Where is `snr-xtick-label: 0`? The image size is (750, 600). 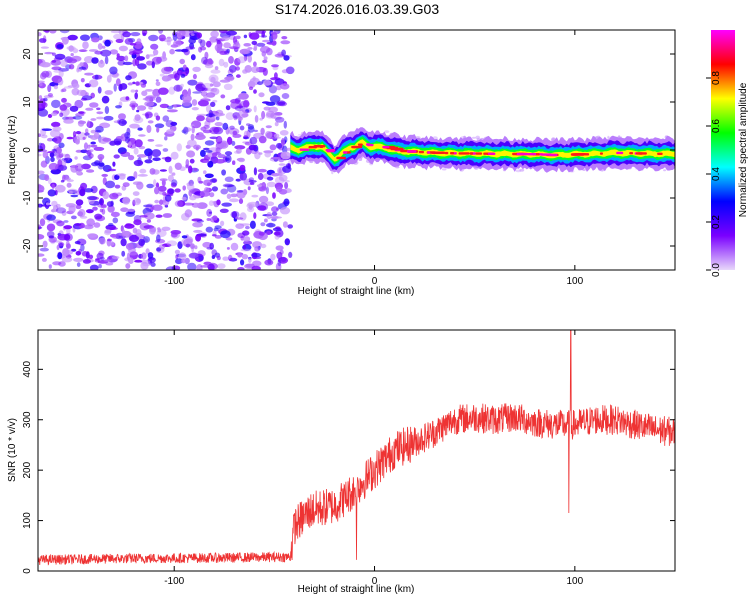 snr-xtick-label: 0 is located at coordinates (375, 581).